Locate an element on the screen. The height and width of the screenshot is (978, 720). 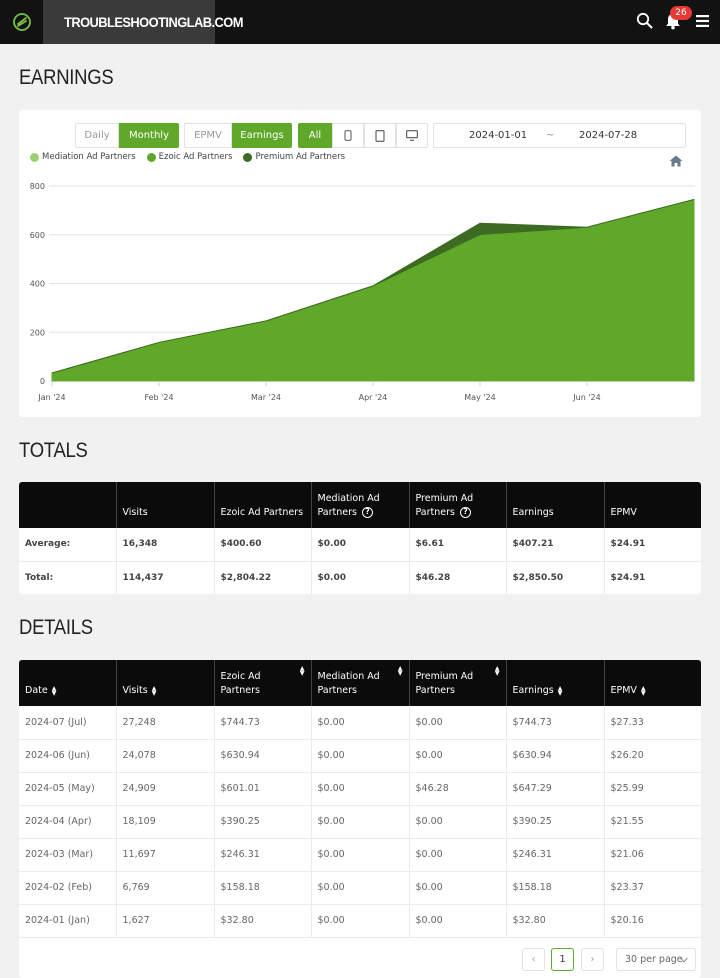
desktop-button is located at coordinates (412, 135).